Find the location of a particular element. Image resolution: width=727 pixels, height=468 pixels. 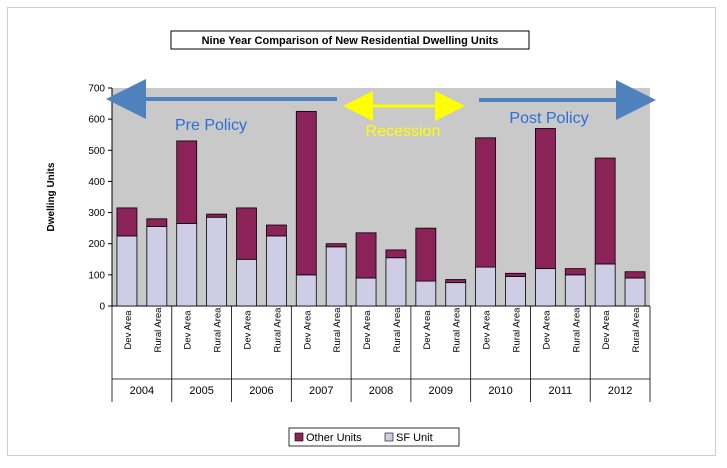

y-tick-label: 700 is located at coordinates (96, 89).